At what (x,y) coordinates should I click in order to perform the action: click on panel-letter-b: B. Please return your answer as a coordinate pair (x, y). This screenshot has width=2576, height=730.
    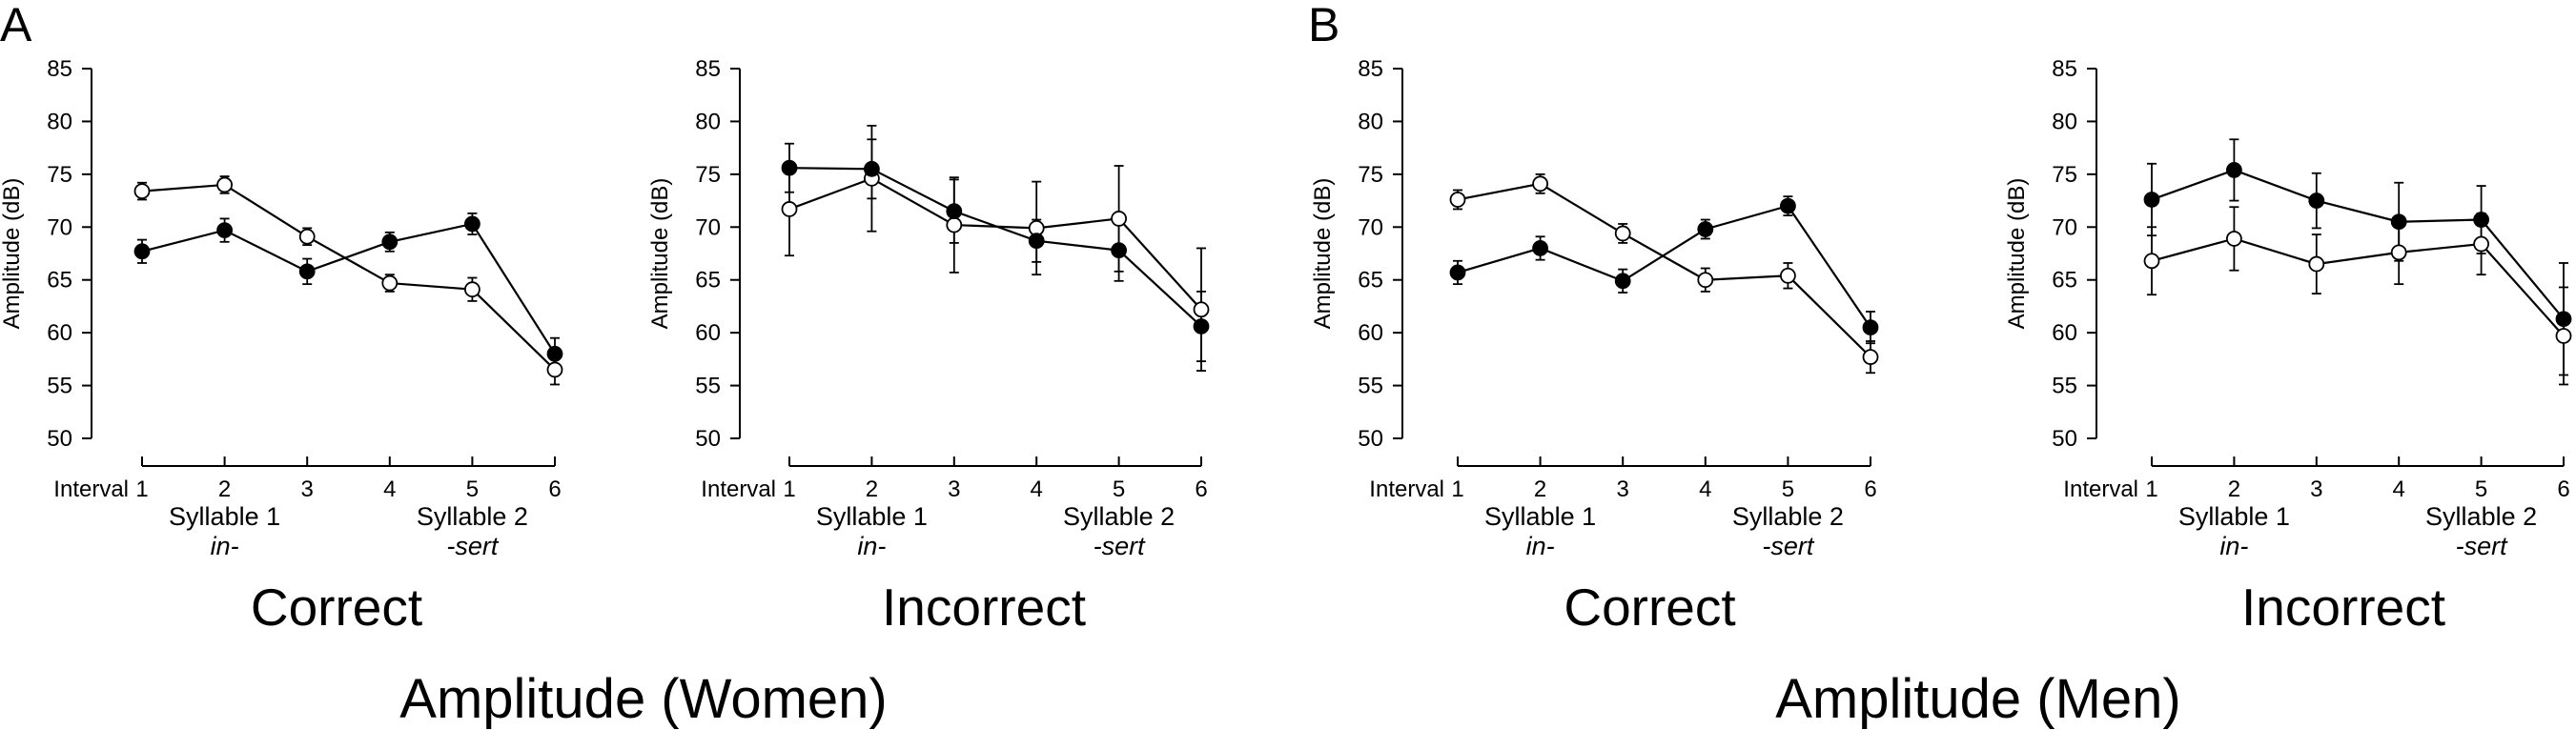
    Looking at the image, I should click on (1324, 25).